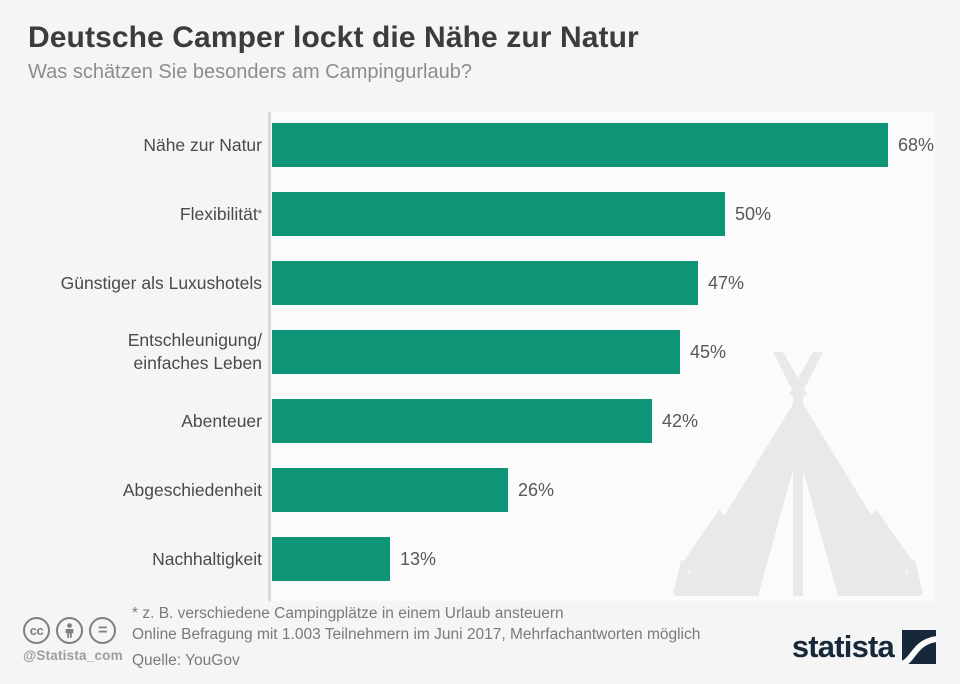  Describe the element at coordinates (708, 351) in the screenshot. I see `value-label: 45%` at that location.